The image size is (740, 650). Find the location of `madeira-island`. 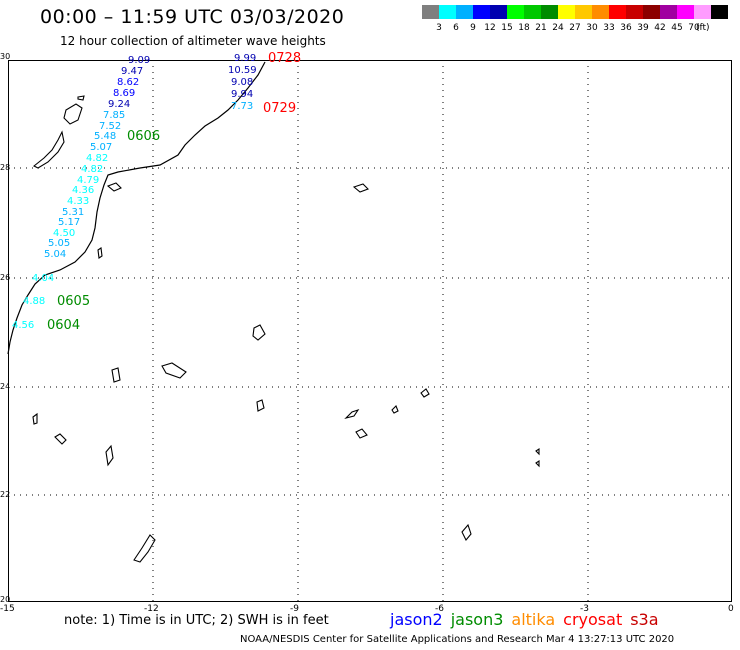

madeira-island is located at coordinates (81, 98).